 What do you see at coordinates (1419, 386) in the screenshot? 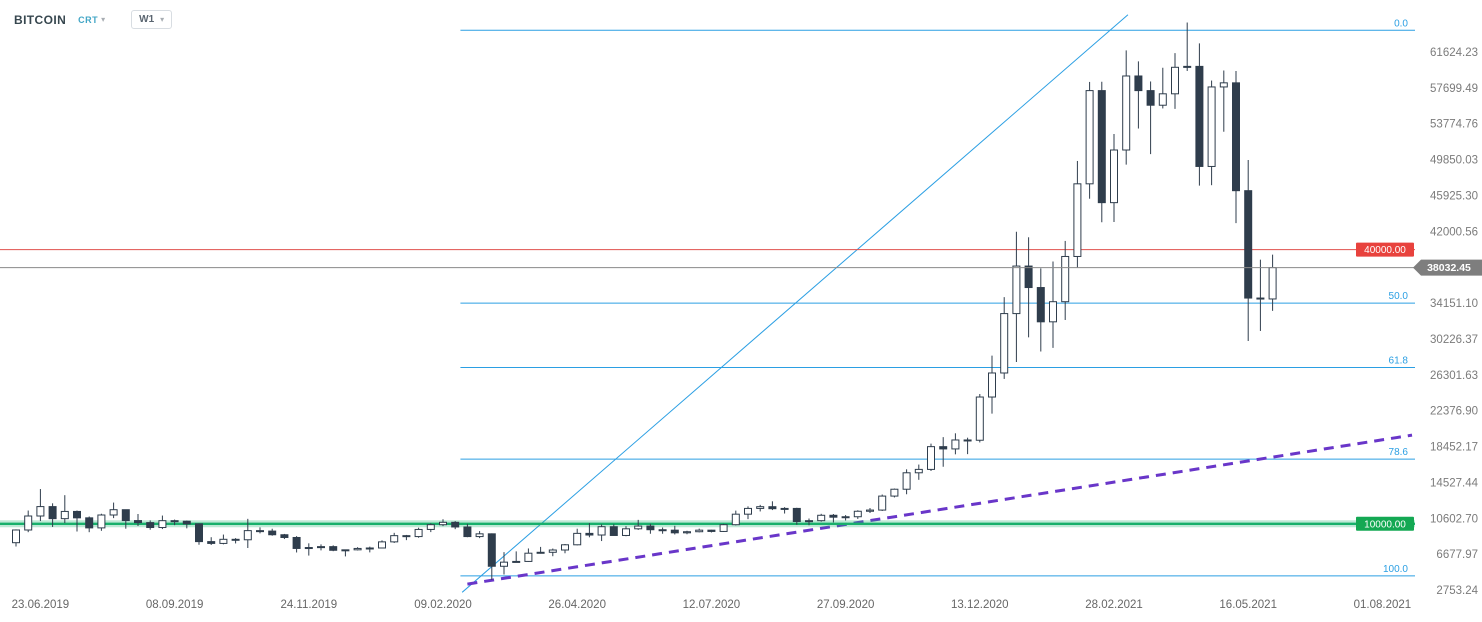
I see `price-badges-layer: 40000.00 10000.00 38032.45` at bounding box center [1419, 386].